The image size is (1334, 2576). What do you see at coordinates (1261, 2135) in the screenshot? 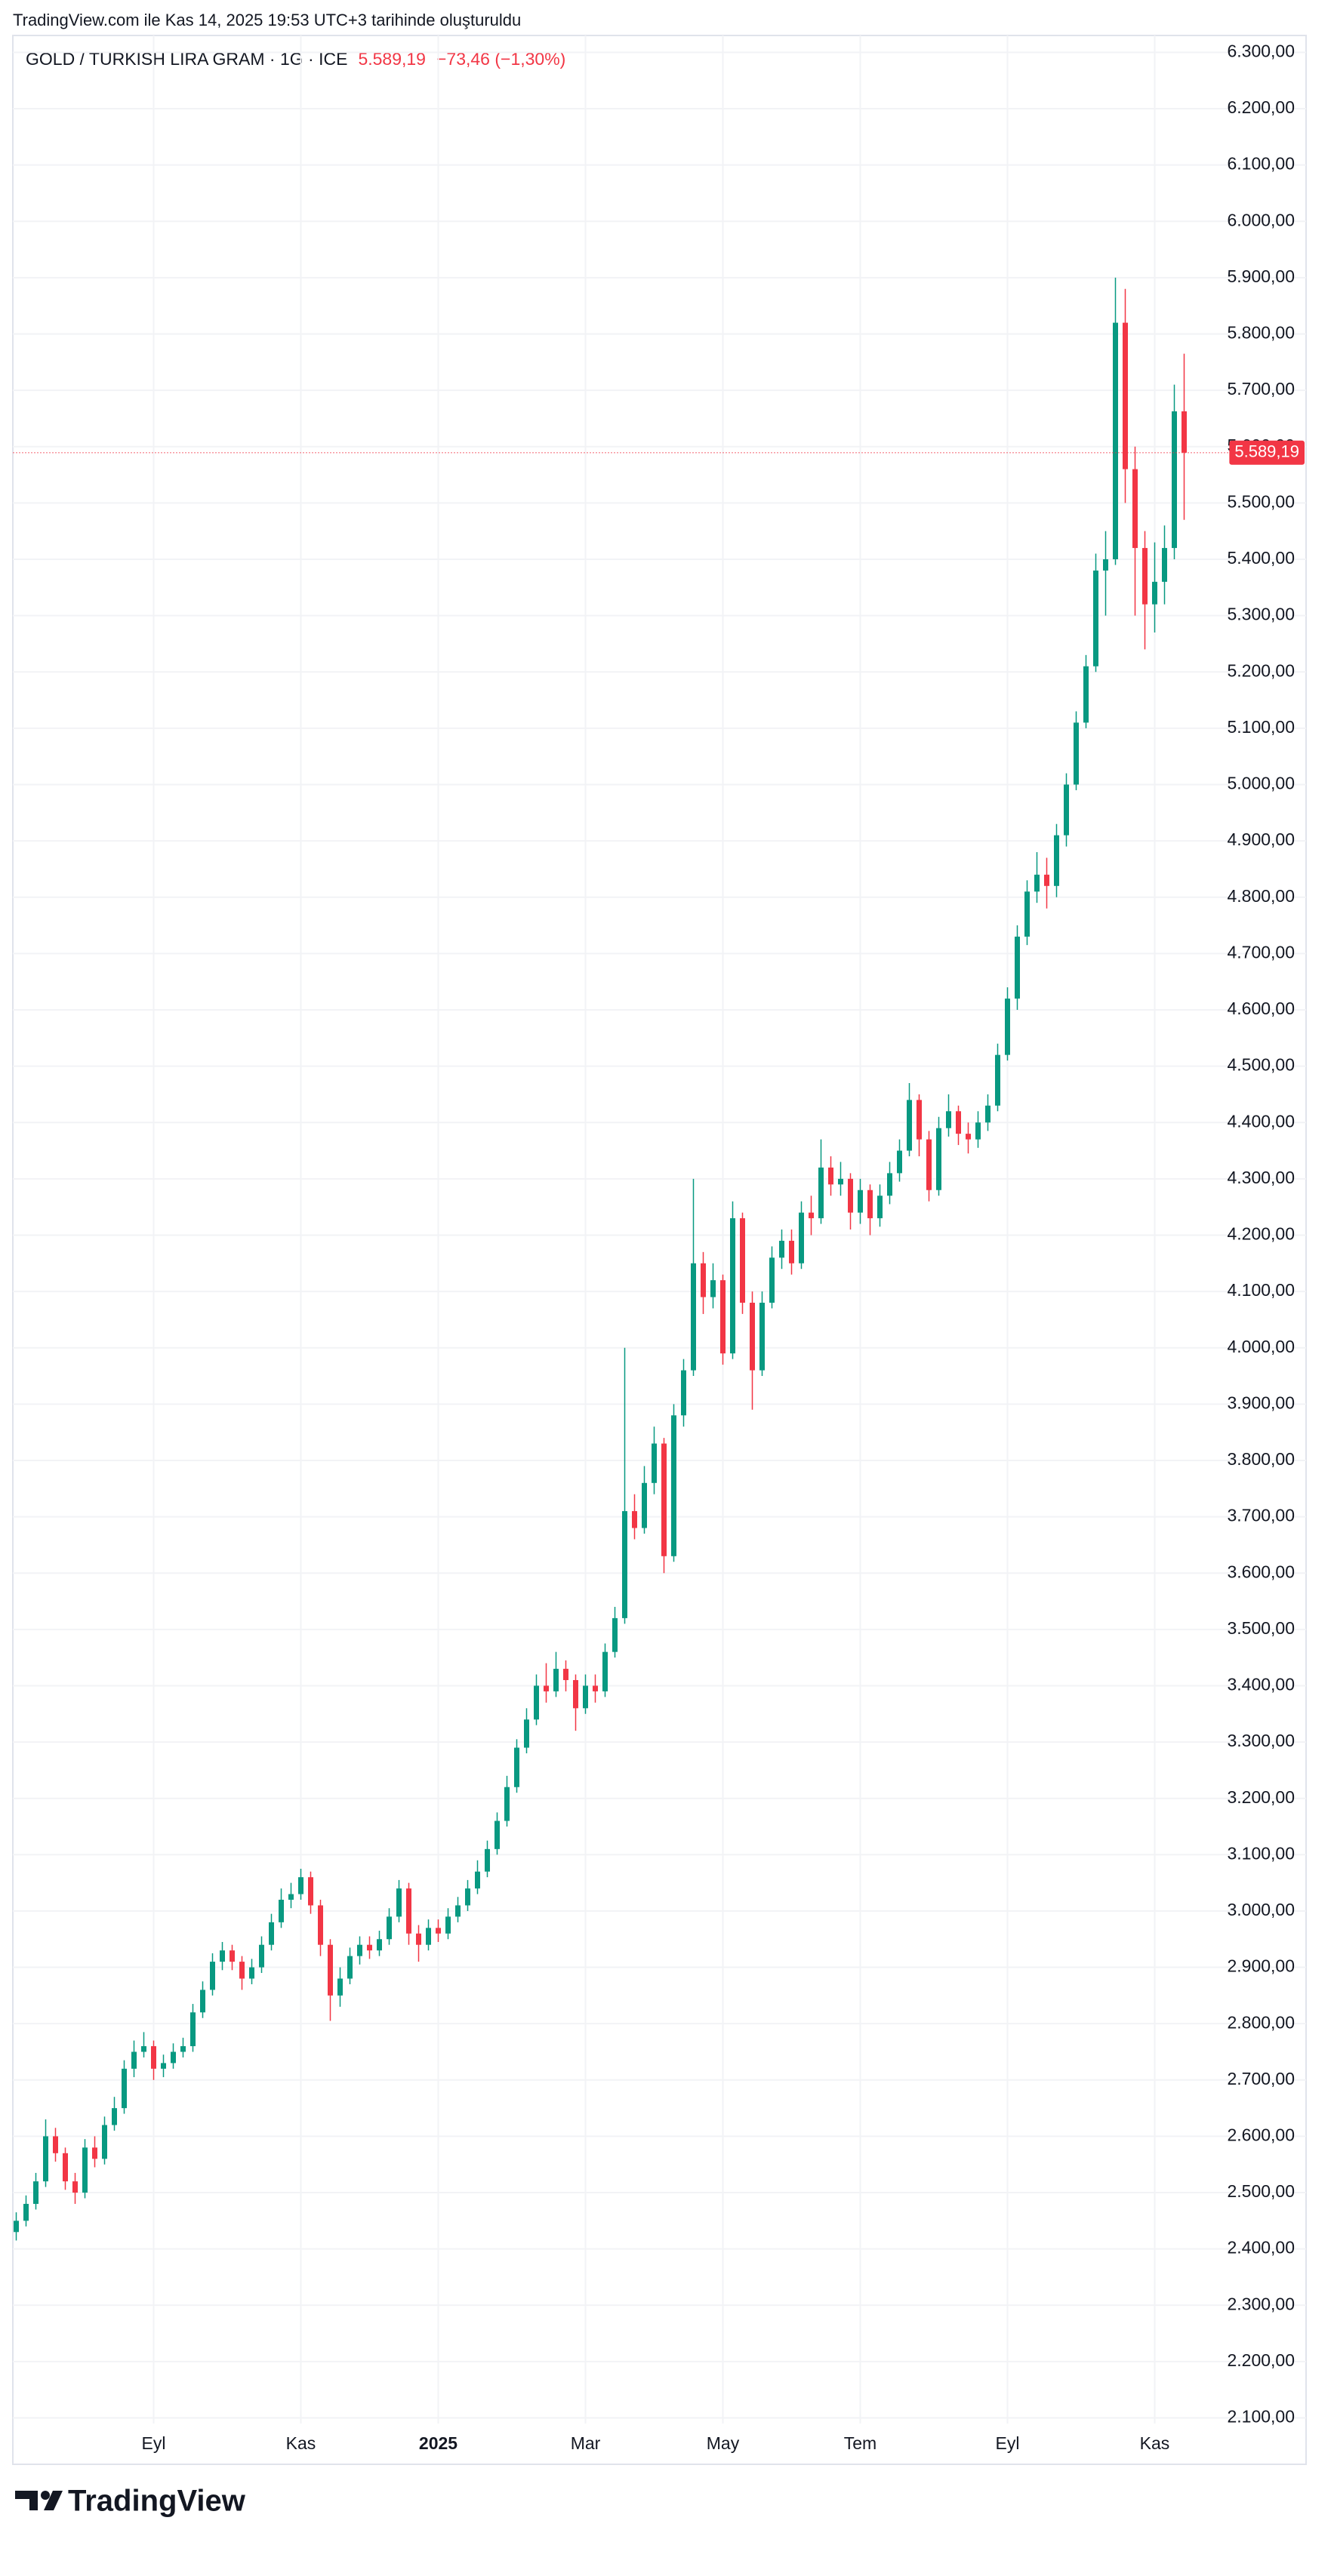
I see `y-tick-label: 2.600,00` at bounding box center [1261, 2135].